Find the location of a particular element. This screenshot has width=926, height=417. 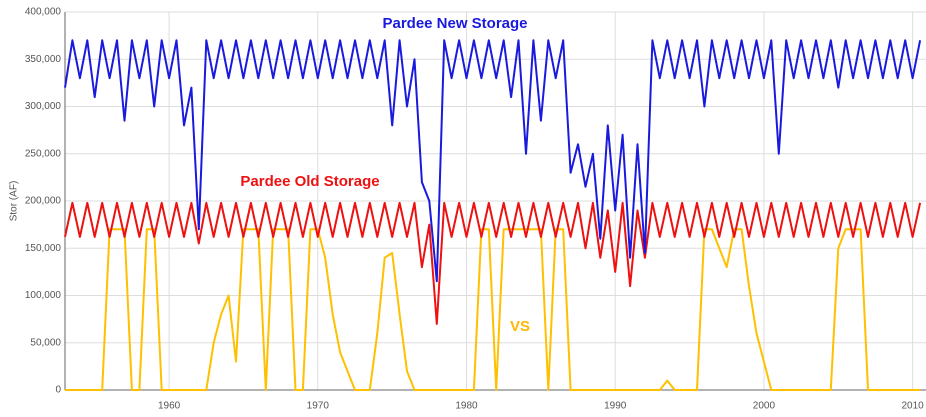

y-tick-label: 400,000 is located at coordinates (43, 12).